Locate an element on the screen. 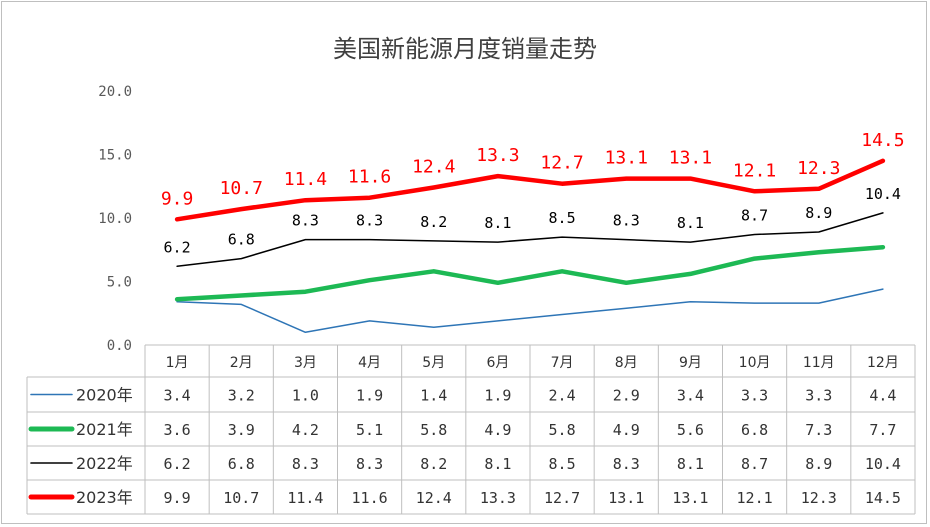  table-cell: 7.7 is located at coordinates (882, 430).